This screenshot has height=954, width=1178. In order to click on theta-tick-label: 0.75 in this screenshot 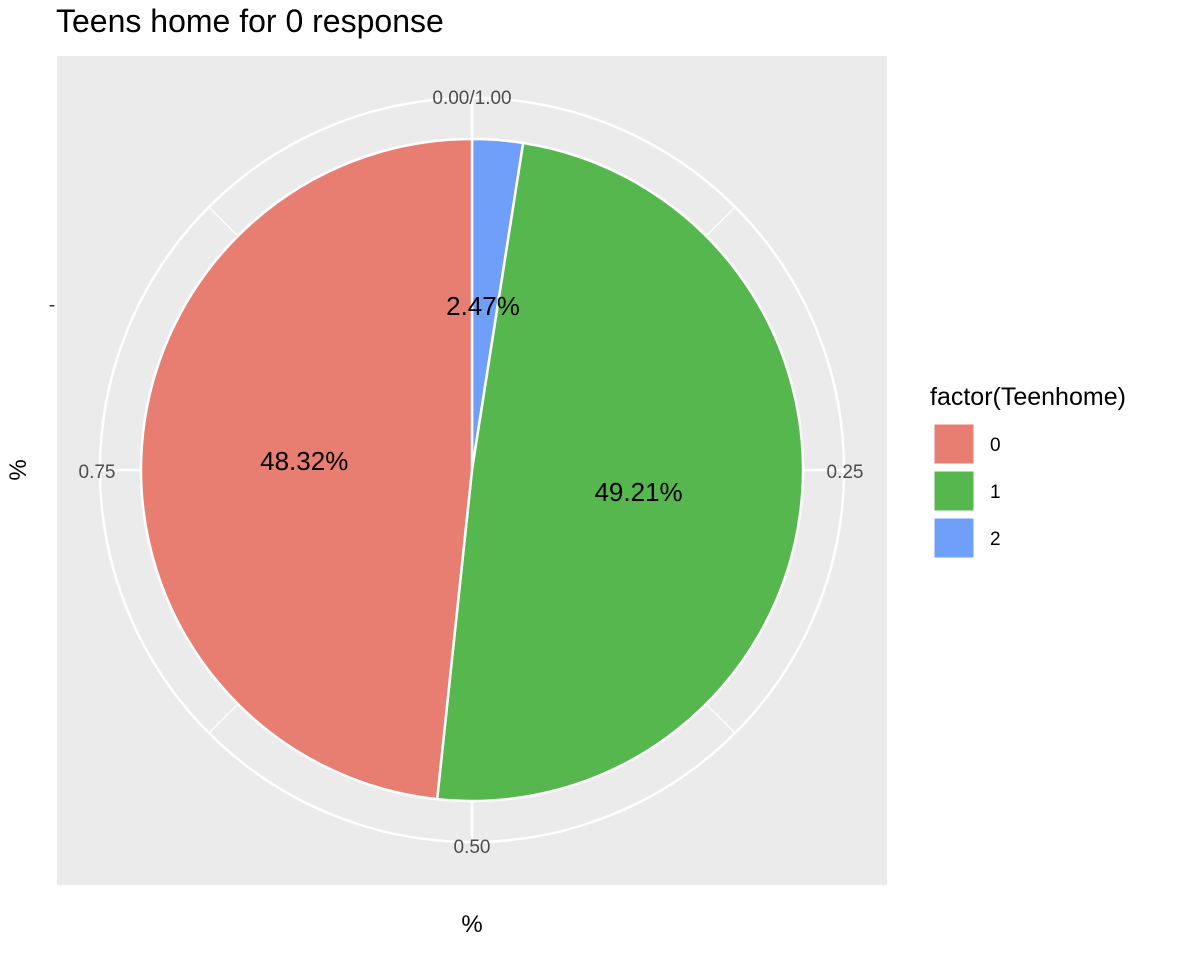, I will do `click(97, 472)`.